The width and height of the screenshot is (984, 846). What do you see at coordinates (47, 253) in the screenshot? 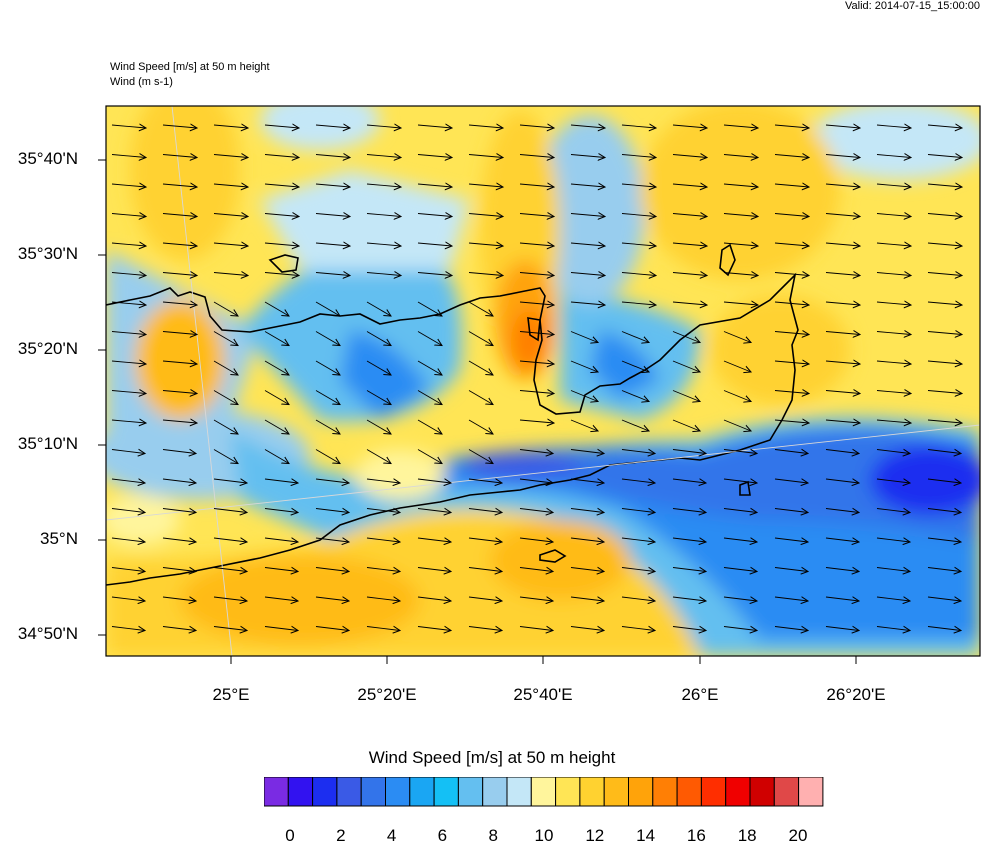
I see `lat-label-35-30: 35°30'N` at bounding box center [47, 253].